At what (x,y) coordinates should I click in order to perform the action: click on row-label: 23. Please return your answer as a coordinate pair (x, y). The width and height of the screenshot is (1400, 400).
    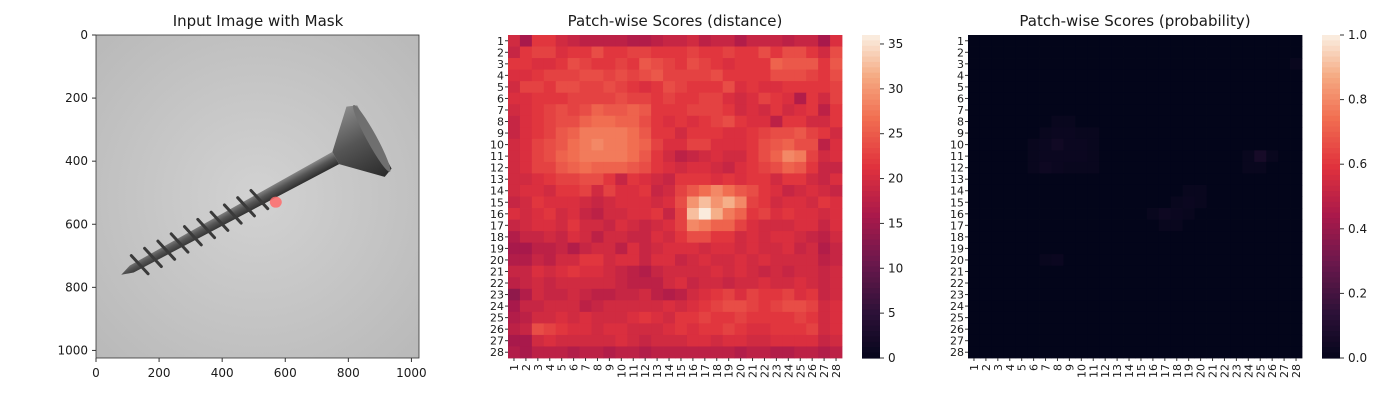
    Looking at the image, I should click on (957, 295).